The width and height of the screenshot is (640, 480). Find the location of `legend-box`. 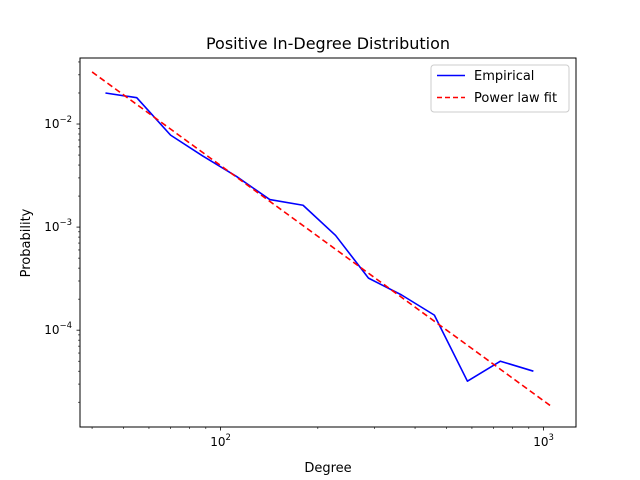

legend-box is located at coordinates (500, 88).